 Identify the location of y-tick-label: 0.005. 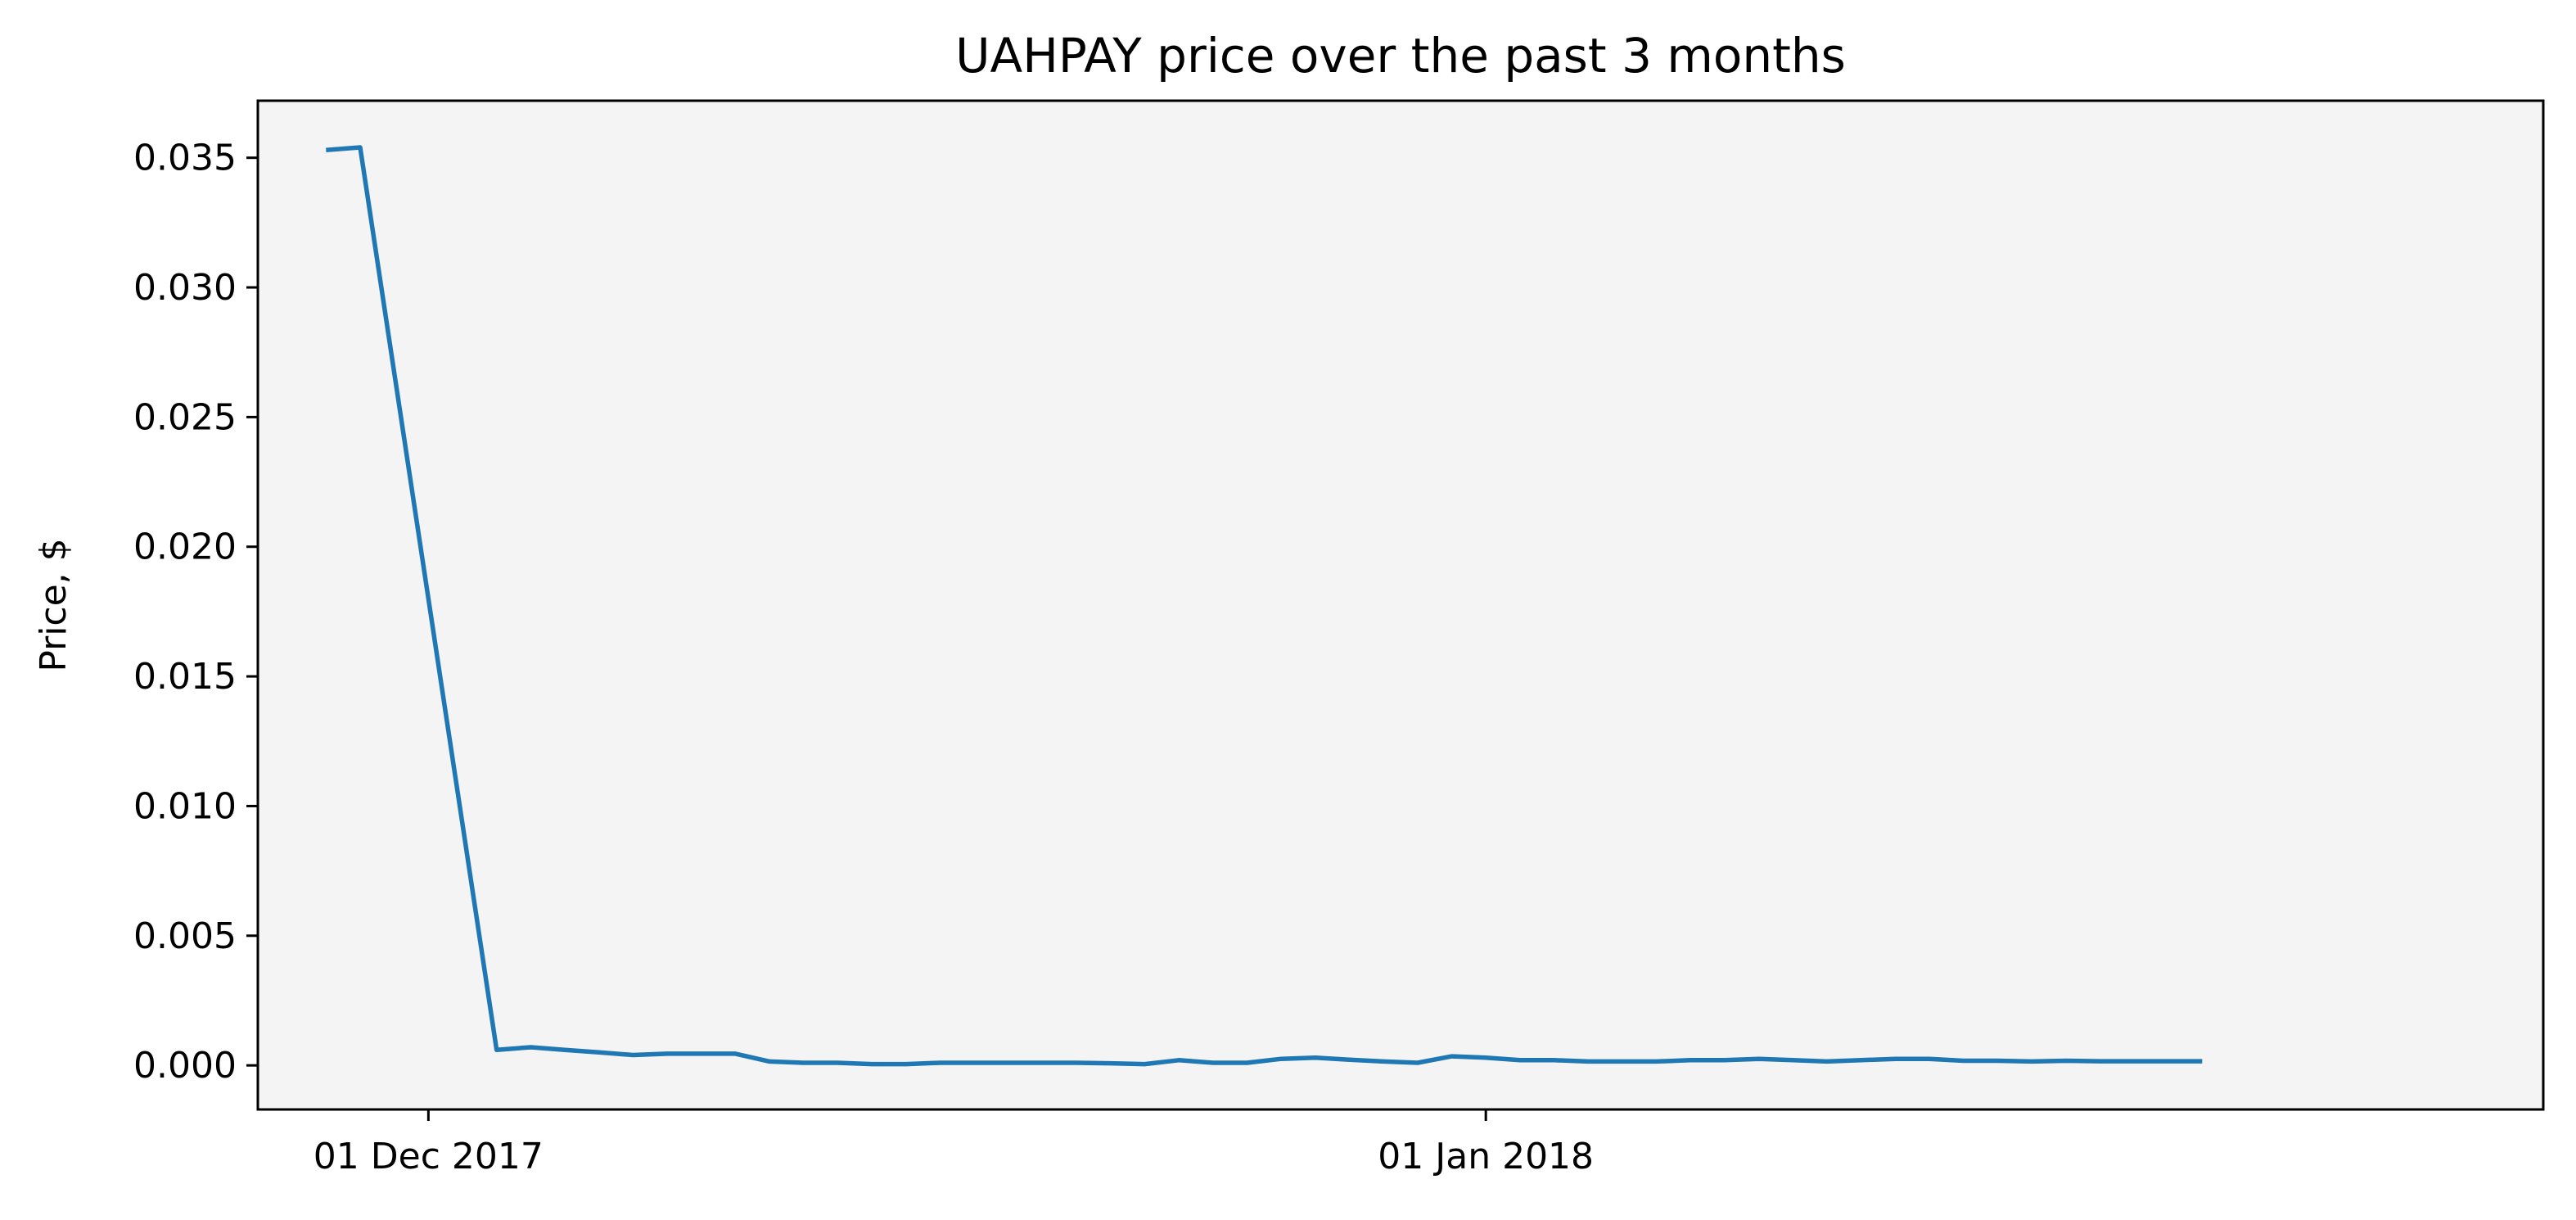
(185, 936).